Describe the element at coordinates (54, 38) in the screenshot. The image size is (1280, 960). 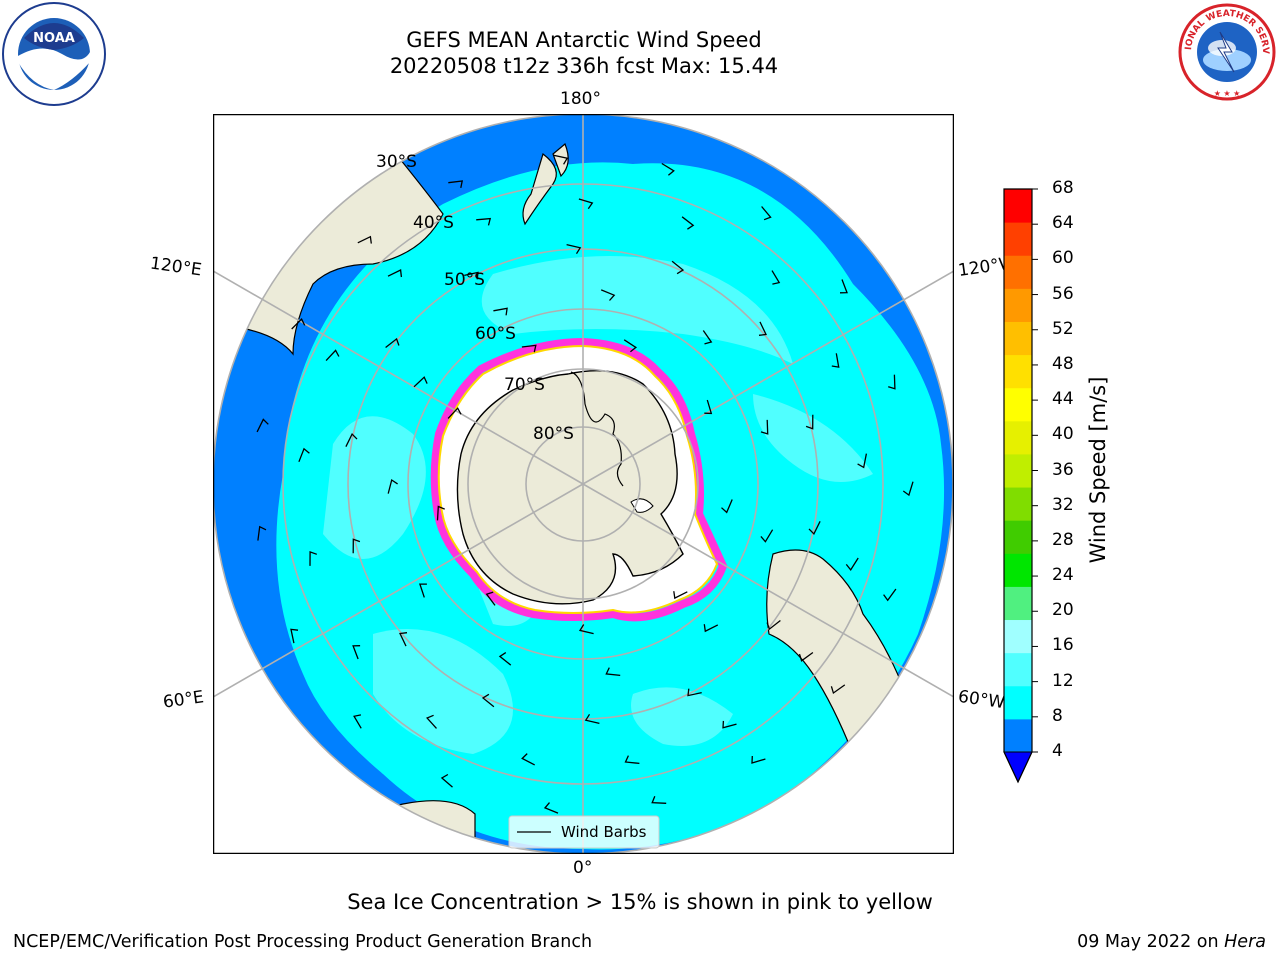
I see `noaa-logo-text: NOAA` at that location.